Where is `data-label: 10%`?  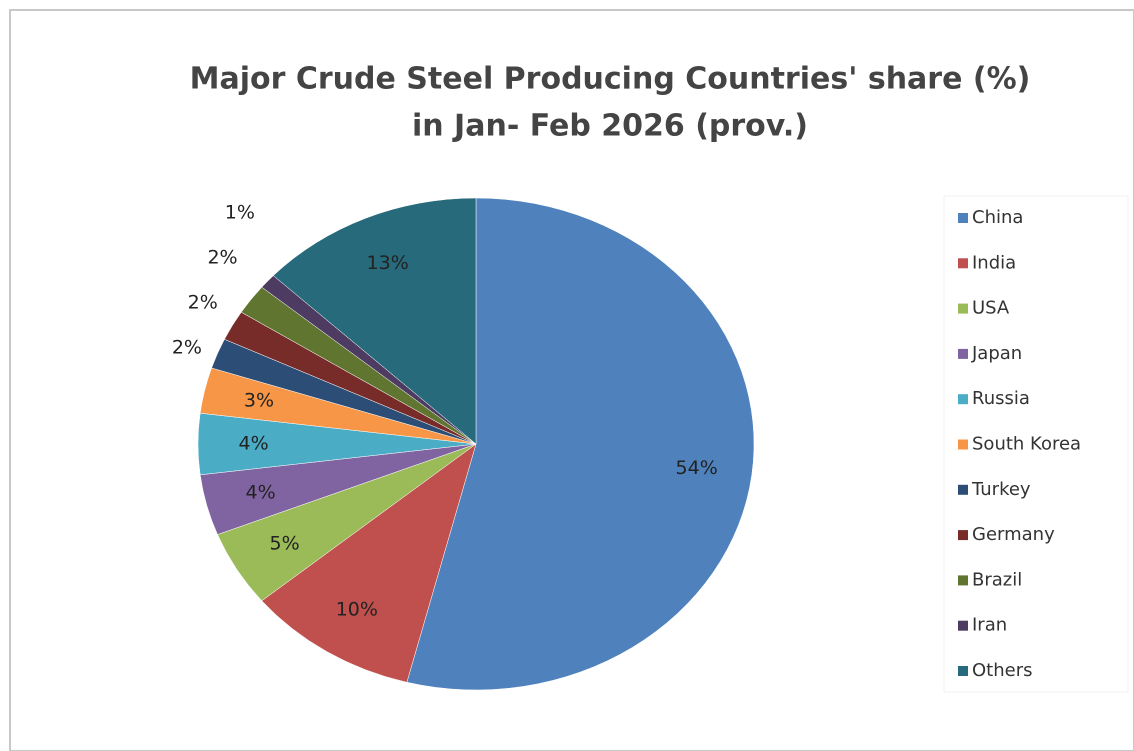 data-label: 10% is located at coordinates (357, 610).